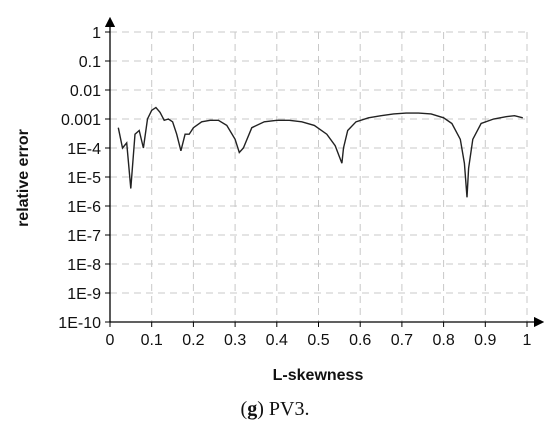  What do you see at coordinates (110, 340) in the screenshot?
I see `x-tick-label: 0` at bounding box center [110, 340].